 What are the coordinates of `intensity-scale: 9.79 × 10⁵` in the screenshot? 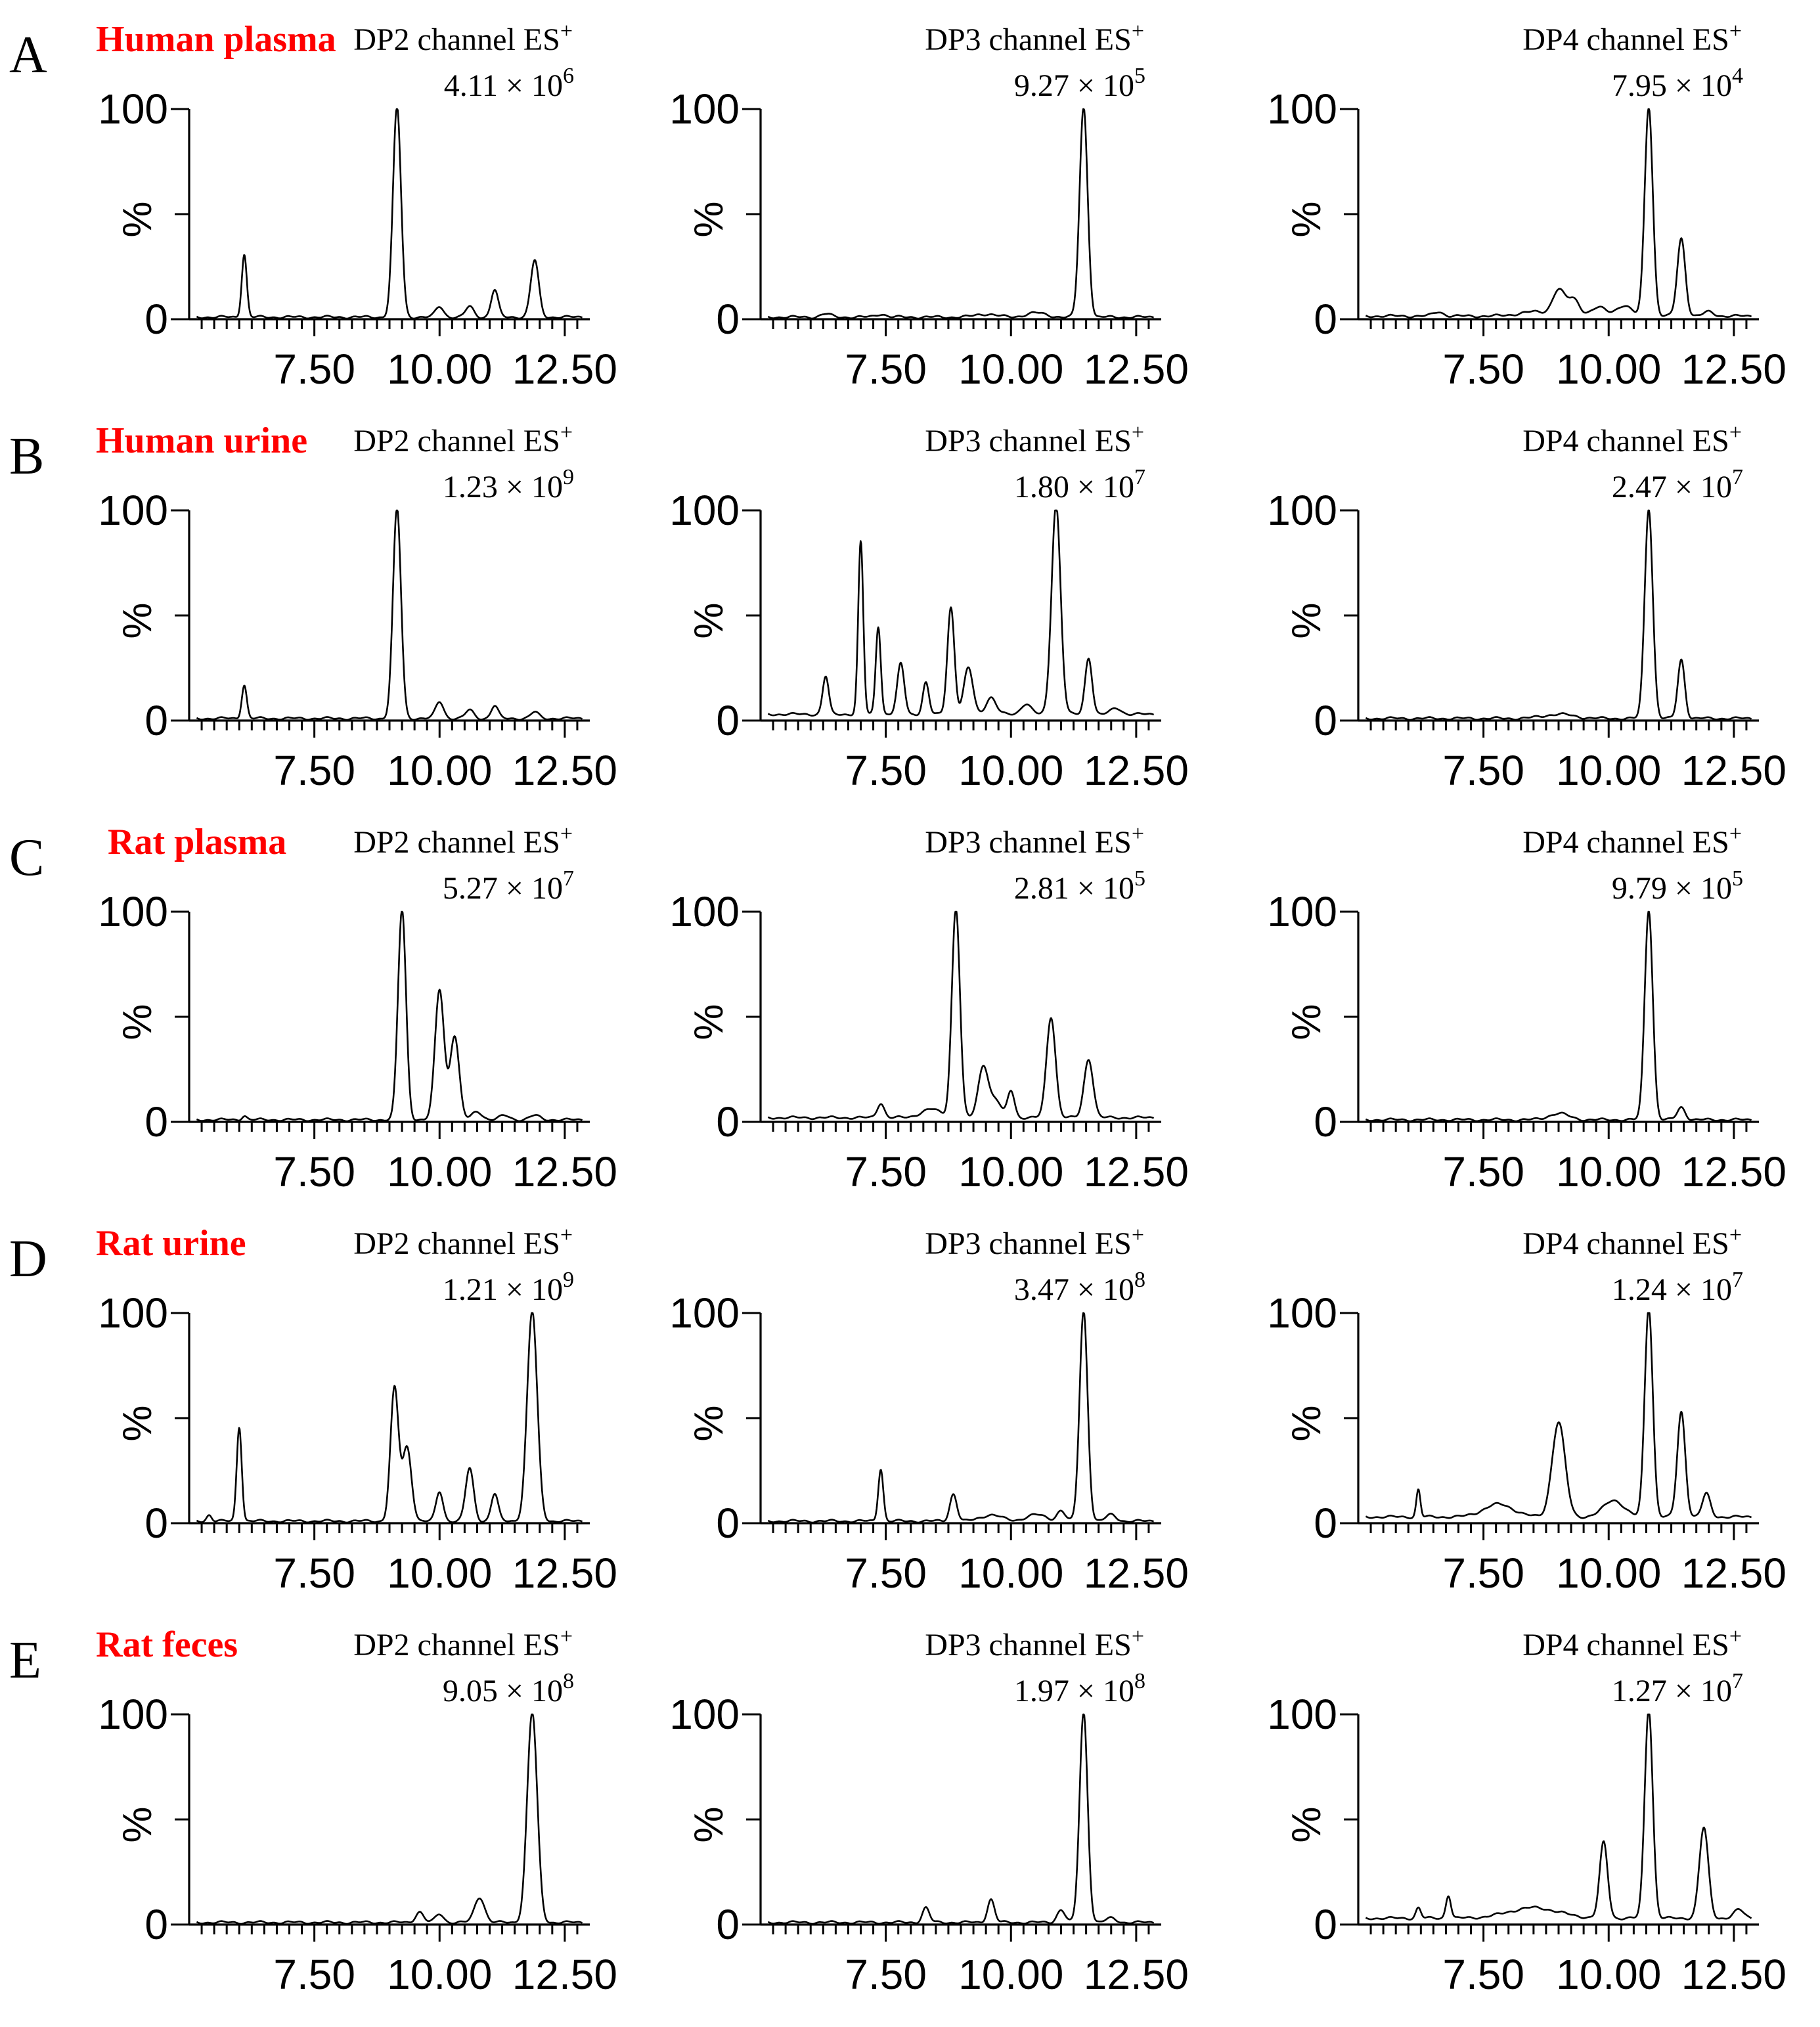 It's located at (1677, 886).